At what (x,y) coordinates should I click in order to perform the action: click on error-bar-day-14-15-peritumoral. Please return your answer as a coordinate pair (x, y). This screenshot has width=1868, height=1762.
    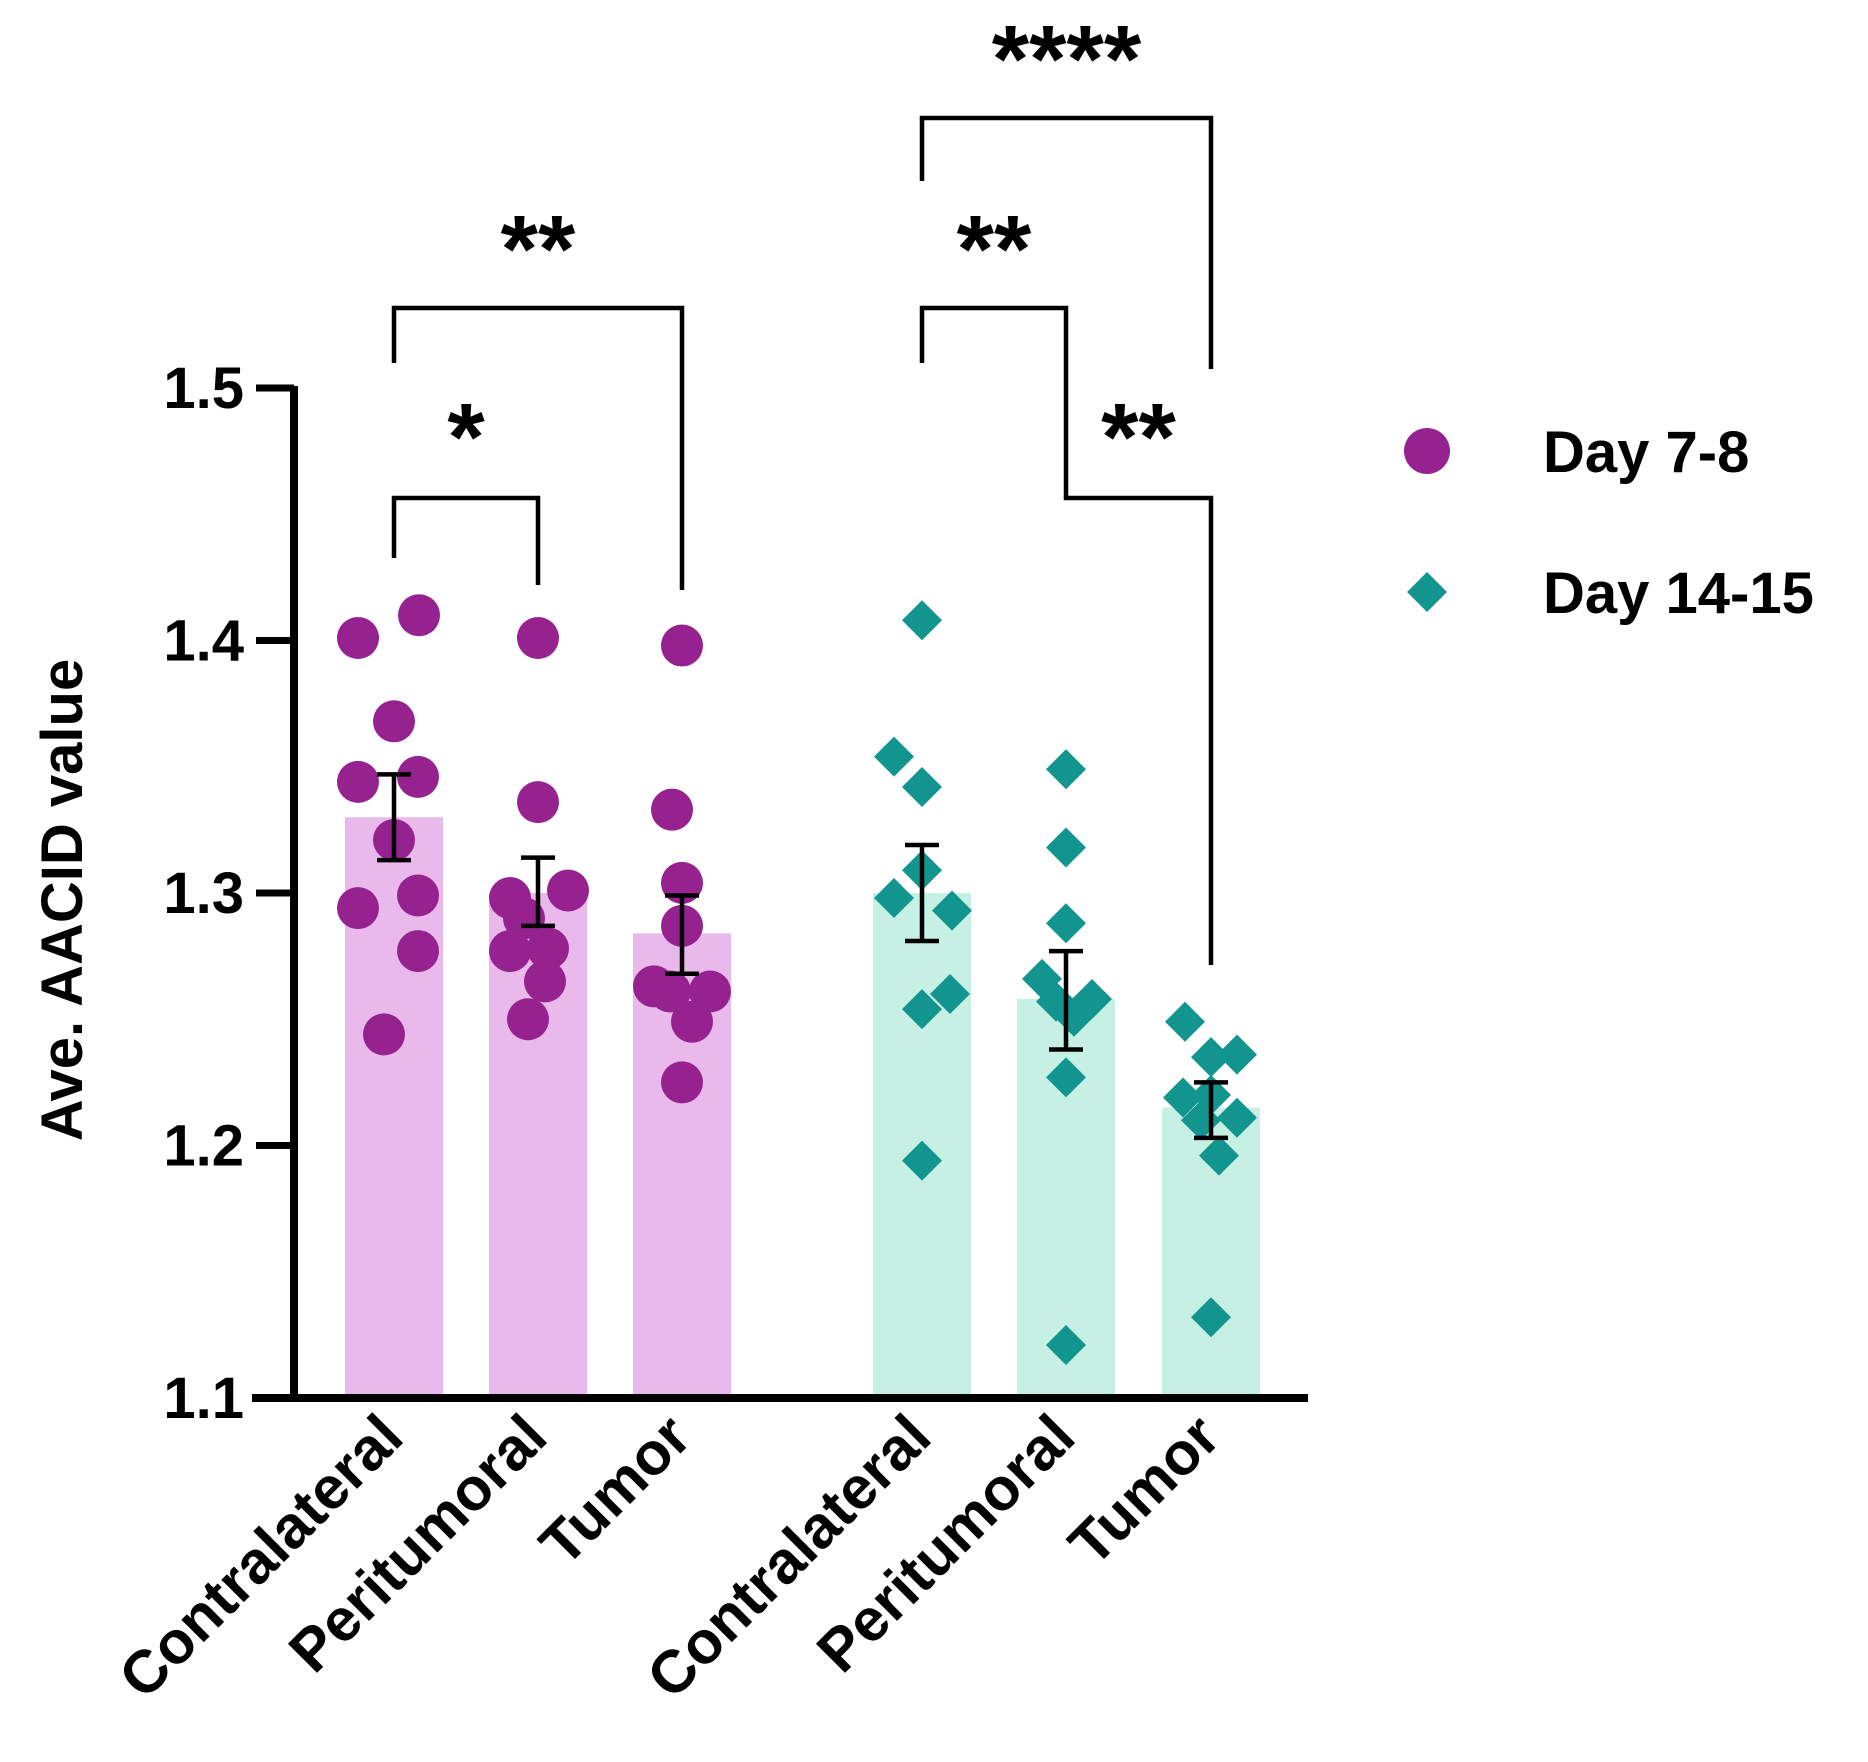
    Looking at the image, I should click on (1066, 1000).